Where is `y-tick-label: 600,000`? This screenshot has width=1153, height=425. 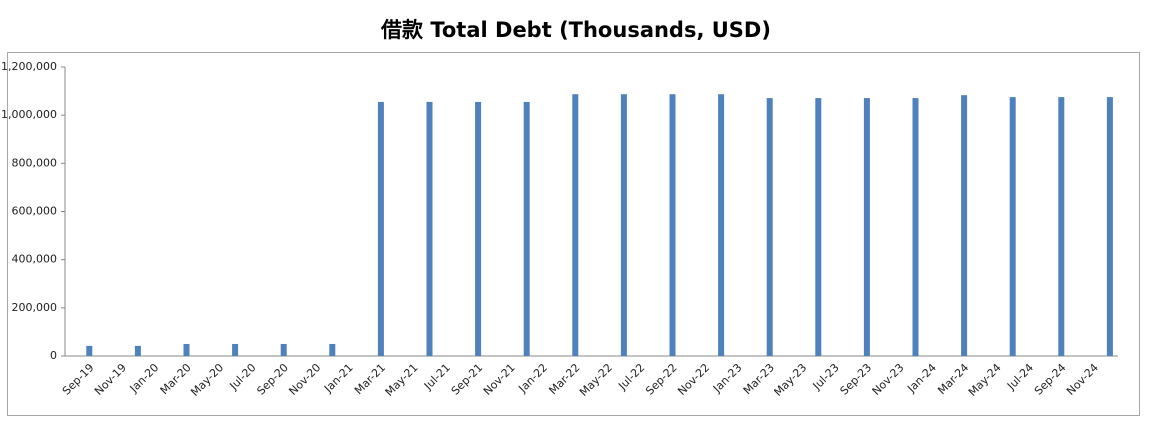 y-tick-label: 600,000 is located at coordinates (35, 211).